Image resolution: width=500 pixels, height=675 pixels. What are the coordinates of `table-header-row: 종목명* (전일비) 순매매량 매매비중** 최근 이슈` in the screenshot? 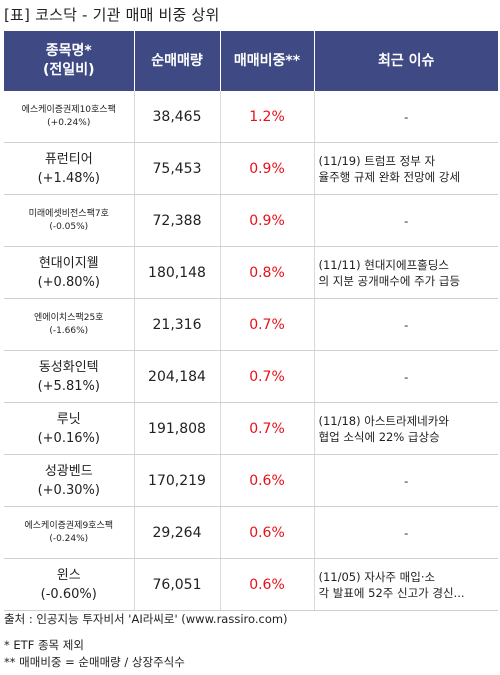 It's located at (251, 61).